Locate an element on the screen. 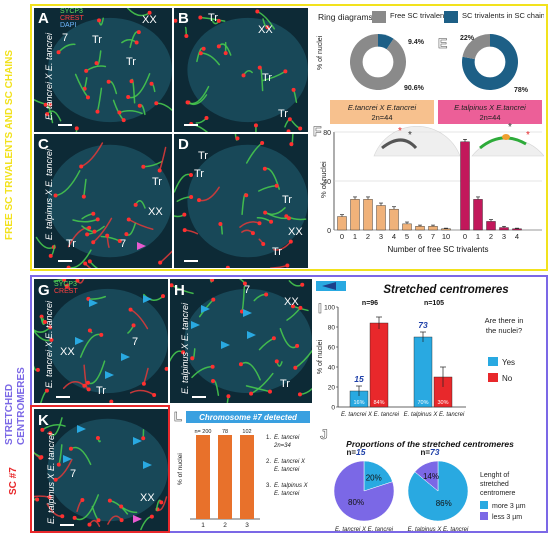 This screenshot has height=538, width=550. scale-bar-g is located at coordinates (63, 397).